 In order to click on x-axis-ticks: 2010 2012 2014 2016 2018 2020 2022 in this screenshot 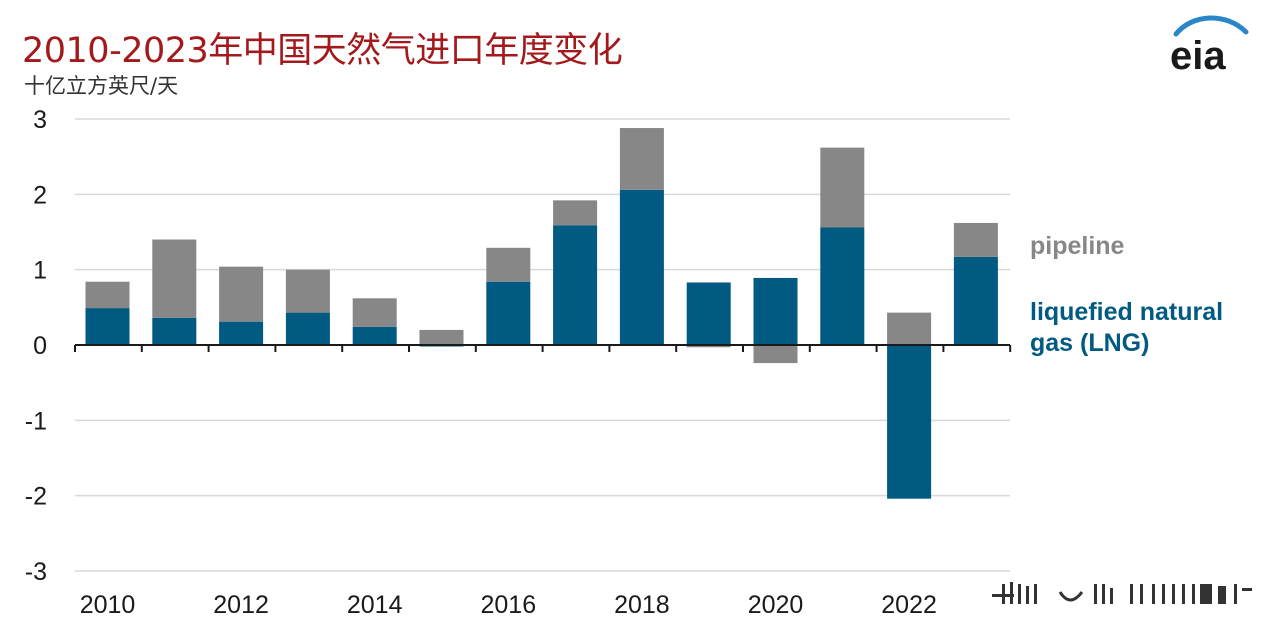, I will do `click(508, 605)`.